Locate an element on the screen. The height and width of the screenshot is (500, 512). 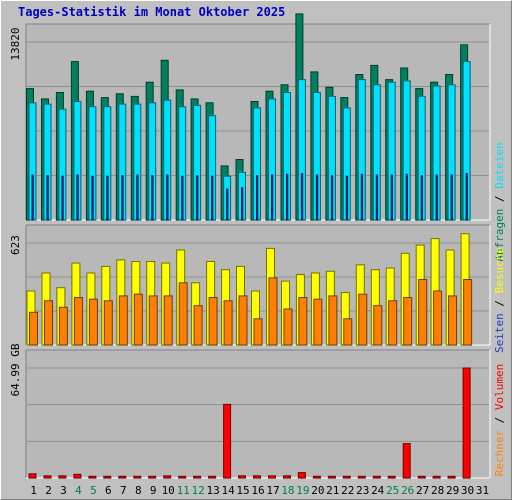
legend-group: Rechner / Volumen is located at coordinates (499, 420).